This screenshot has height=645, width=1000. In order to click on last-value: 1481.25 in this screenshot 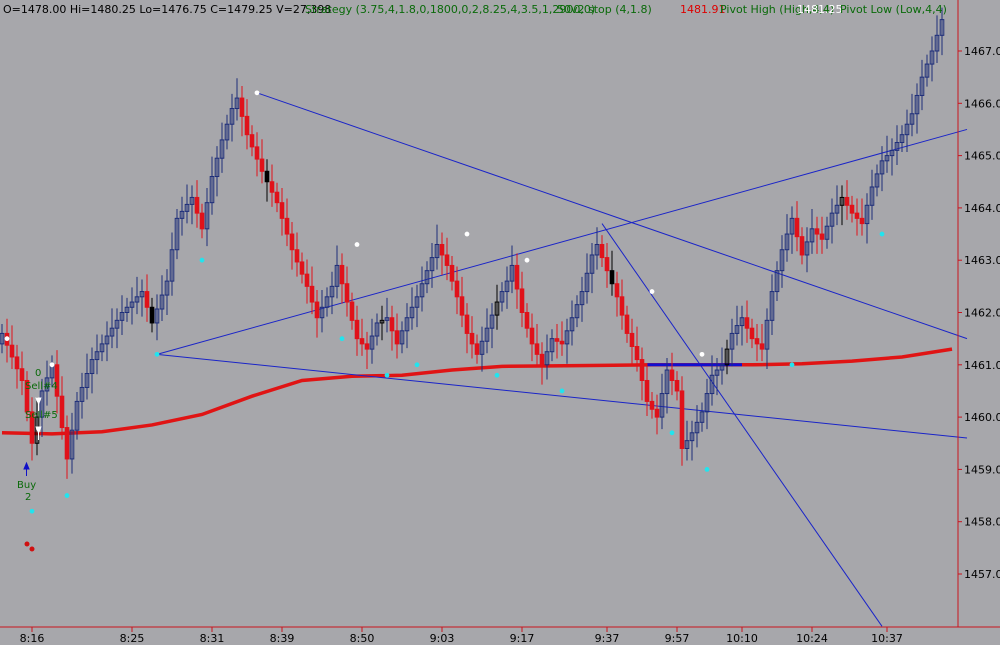, I will do `click(820, 9)`.